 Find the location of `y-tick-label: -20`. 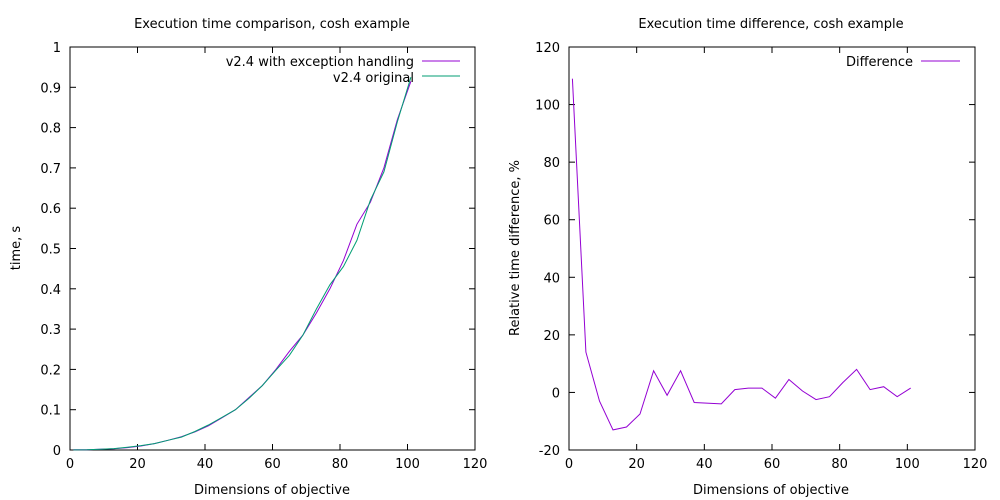

y-tick-label: -20 is located at coordinates (549, 451).